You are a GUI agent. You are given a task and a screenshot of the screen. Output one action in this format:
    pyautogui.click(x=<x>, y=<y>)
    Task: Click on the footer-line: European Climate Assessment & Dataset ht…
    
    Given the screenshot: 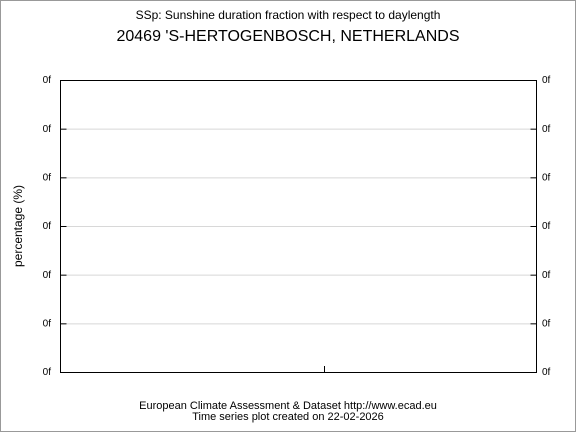 What is the action you would take?
    pyautogui.click(x=288, y=406)
    